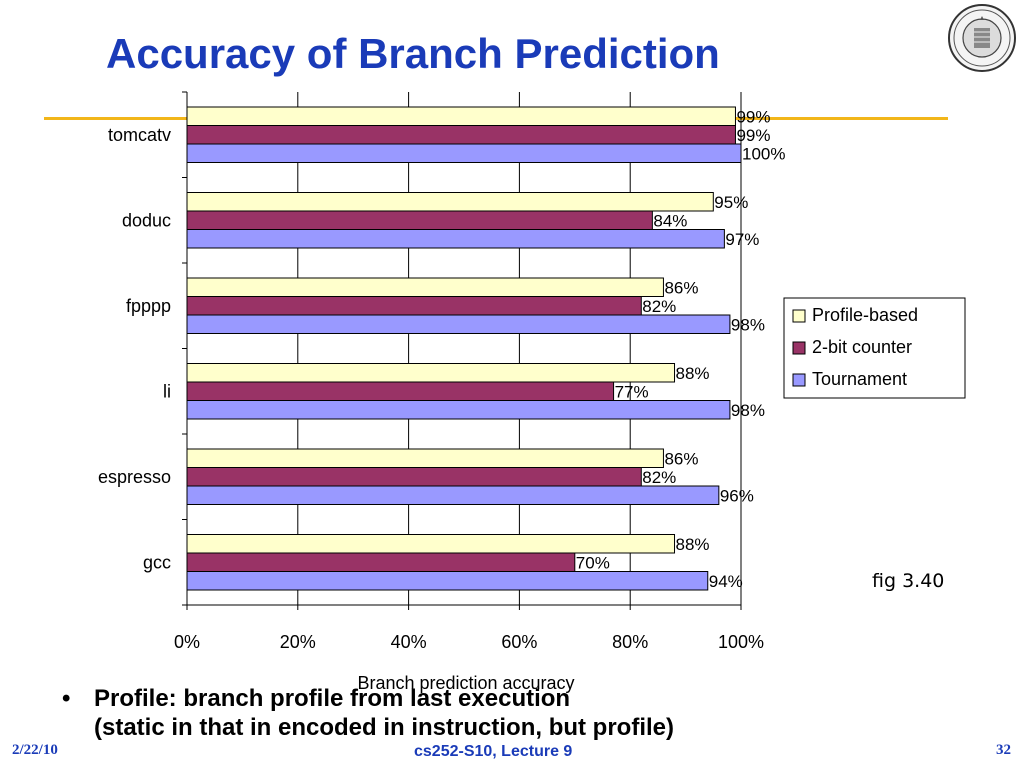 The width and height of the screenshot is (1024, 768). Describe the element at coordinates (519, 642) in the screenshot. I see `x-tick-label: 60%` at that location.